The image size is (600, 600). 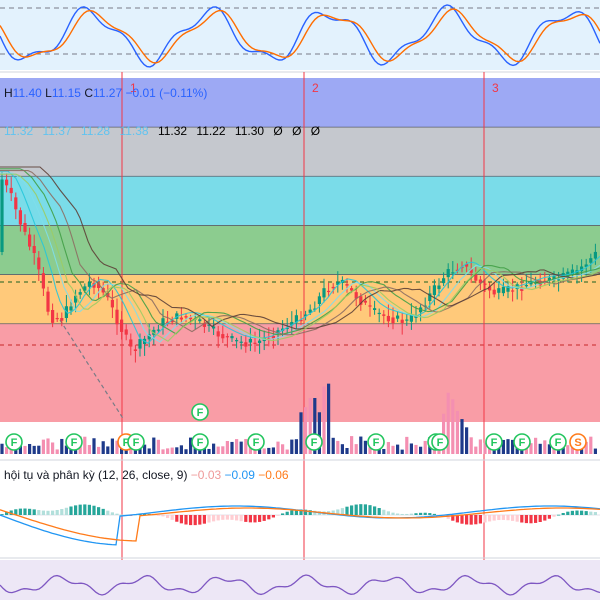 What do you see at coordinates (300, 585) in the screenshot?
I see `rsi-line` at bounding box center [300, 585].